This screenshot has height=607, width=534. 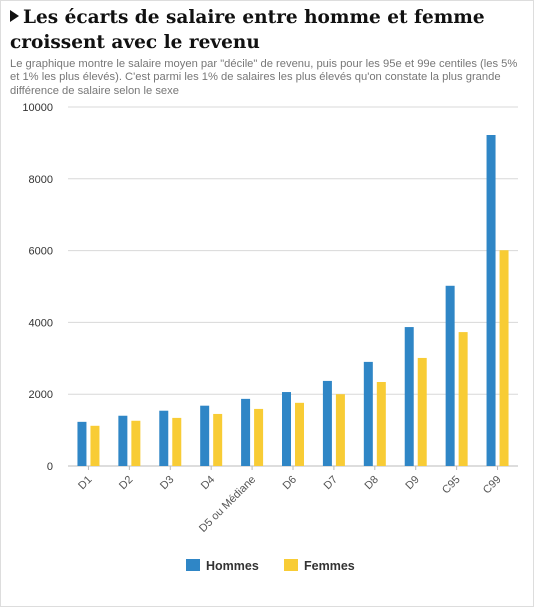 What do you see at coordinates (14, 16) in the screenshot?
I see `triangle-marker-icon` at bounding box center [14, 16].